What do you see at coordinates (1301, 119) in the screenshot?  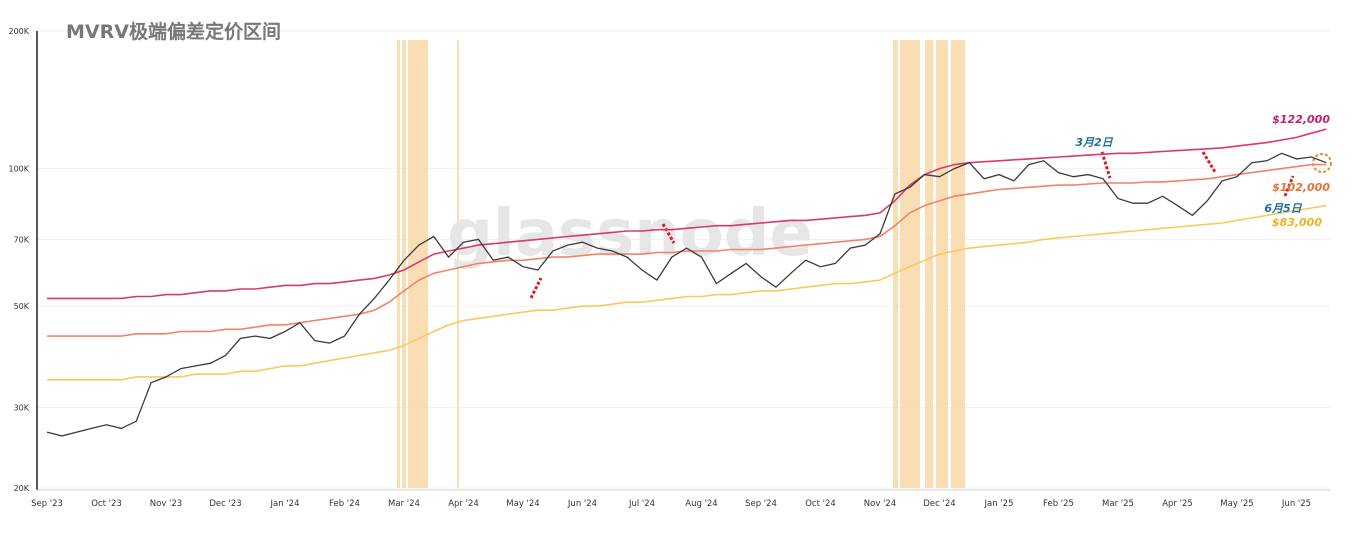 I see `annotation: $122,000` at bounding box center [1301, 119].